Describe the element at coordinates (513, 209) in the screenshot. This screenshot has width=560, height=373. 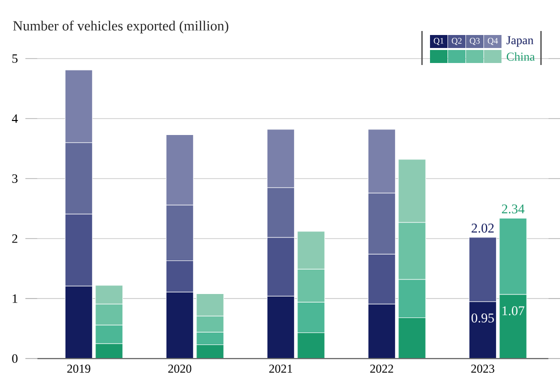
I see `total-label: 2.34` at that location.